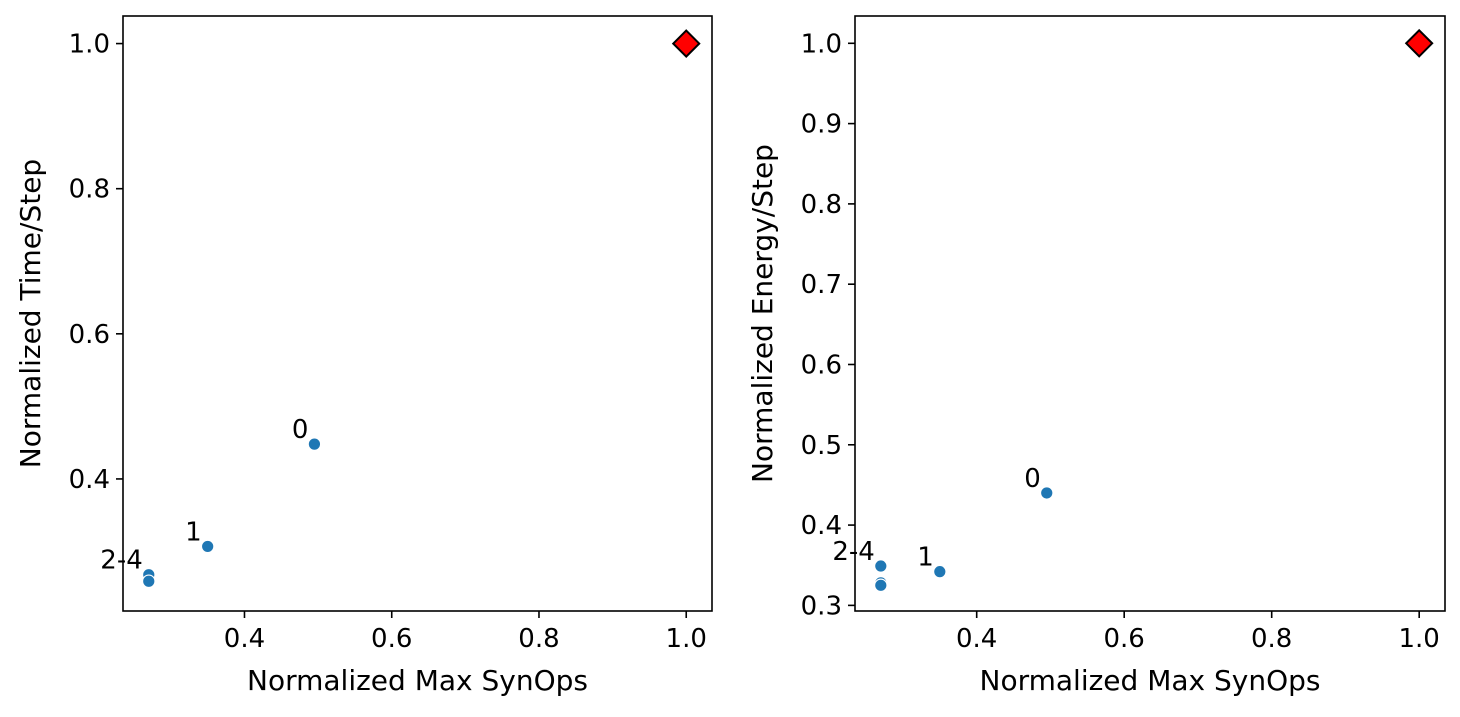  Describe the element at coordinates (821, 285) in the screenshot. I see `y-tick-label: 0.7` at that location.